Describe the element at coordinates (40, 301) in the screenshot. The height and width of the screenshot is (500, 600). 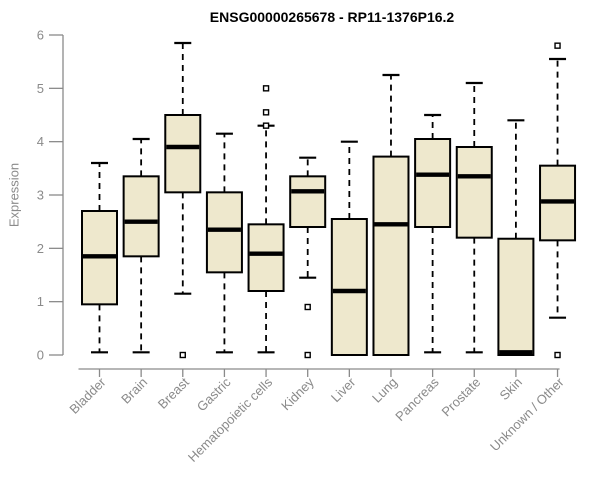
I see `y-tick-label: 1` at that location.